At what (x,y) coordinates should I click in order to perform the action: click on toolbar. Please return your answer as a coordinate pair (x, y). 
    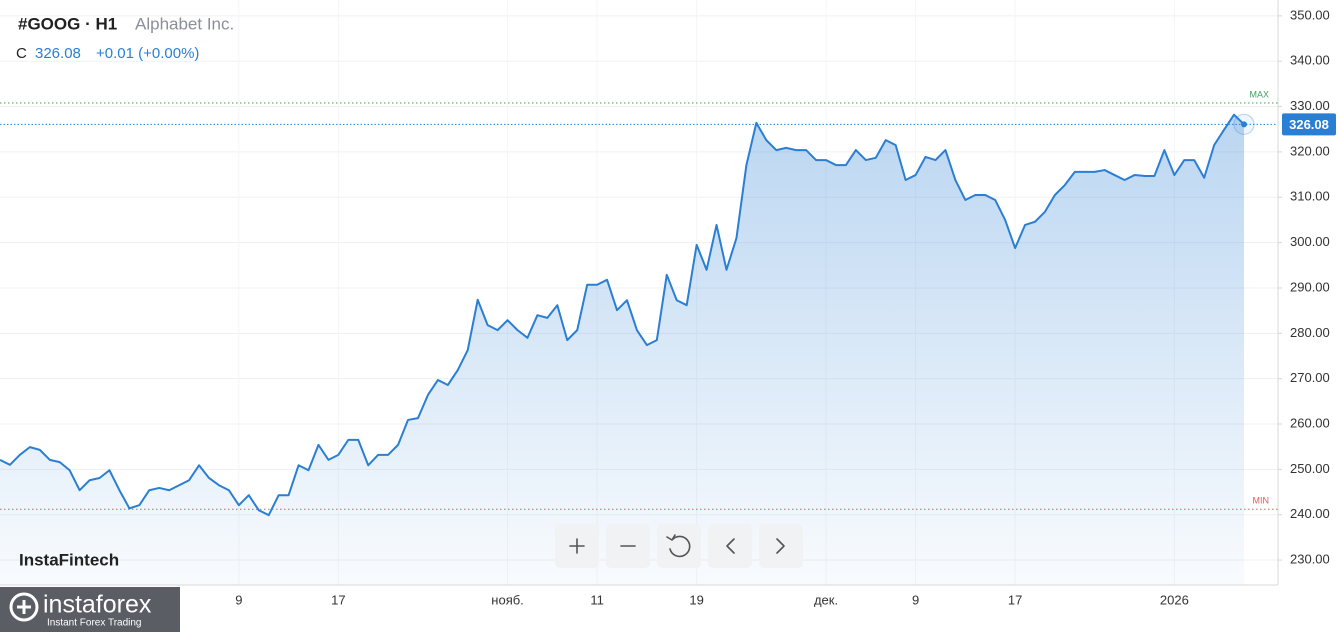
    Looking at the image, I should click on (679, 546).